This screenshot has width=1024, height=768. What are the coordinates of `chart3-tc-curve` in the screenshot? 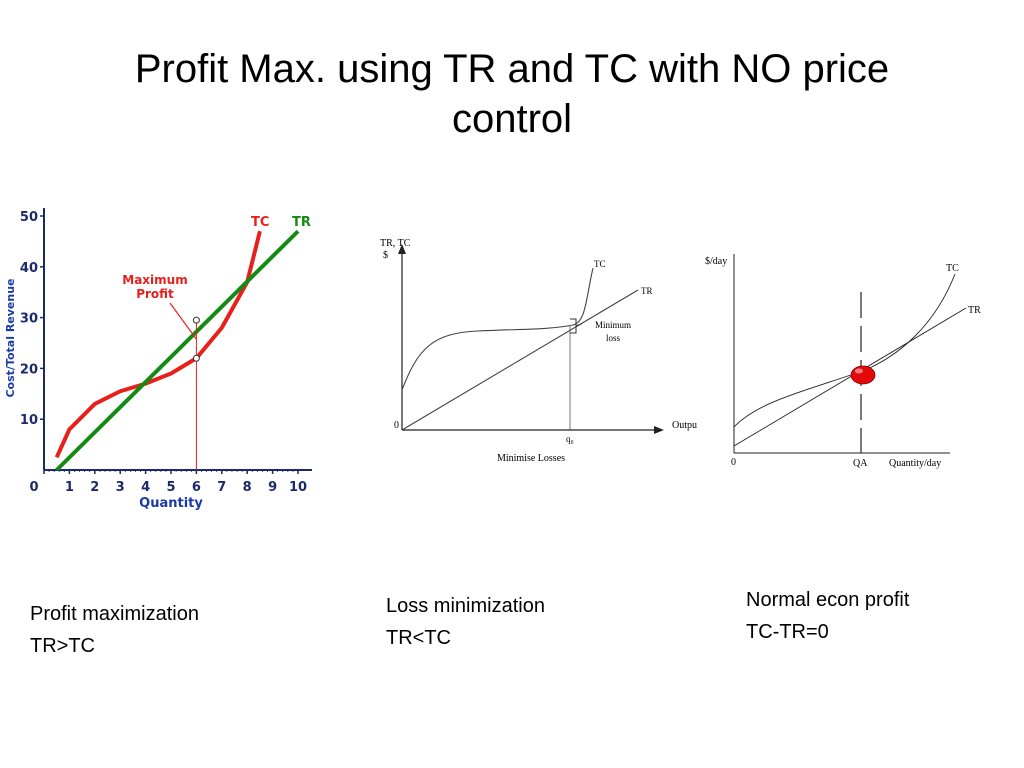 It's located at (844, 350).